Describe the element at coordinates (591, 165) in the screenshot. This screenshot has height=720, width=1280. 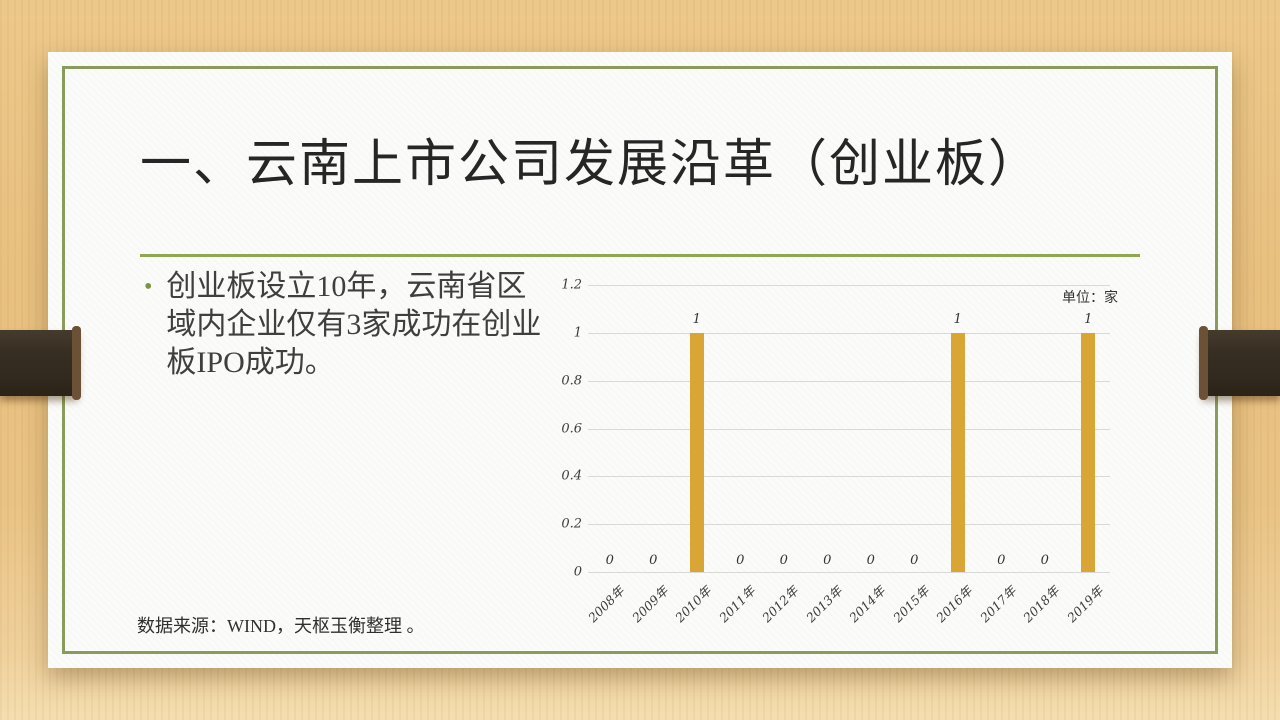
I see `page-title: 一、云南上市公司发展沿革（创业板）` at that location.